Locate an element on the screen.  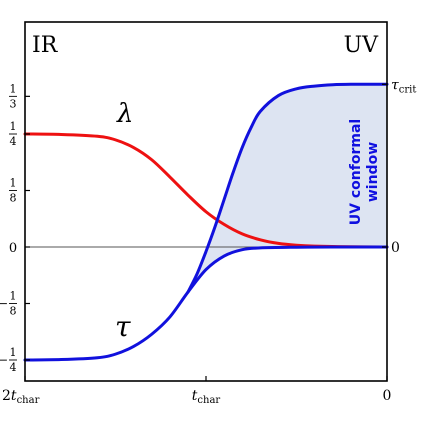
y-tick-sign-4: − is located at coordinates (4, 304).